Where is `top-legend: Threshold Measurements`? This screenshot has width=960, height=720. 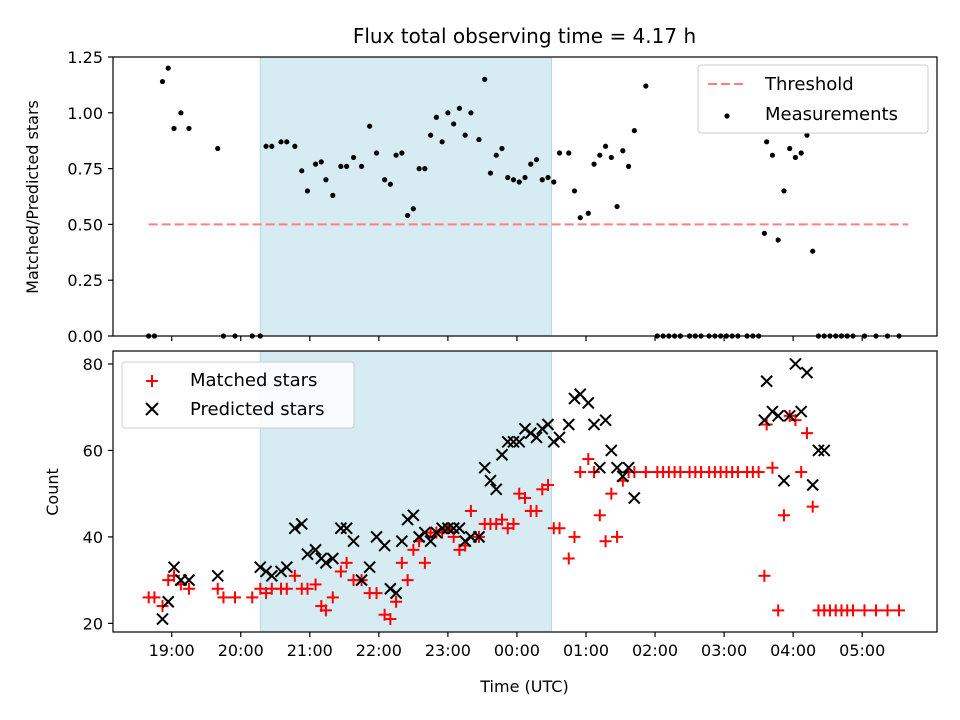
top-legend: Threshold Measurements is located at coordinates (813, 99).